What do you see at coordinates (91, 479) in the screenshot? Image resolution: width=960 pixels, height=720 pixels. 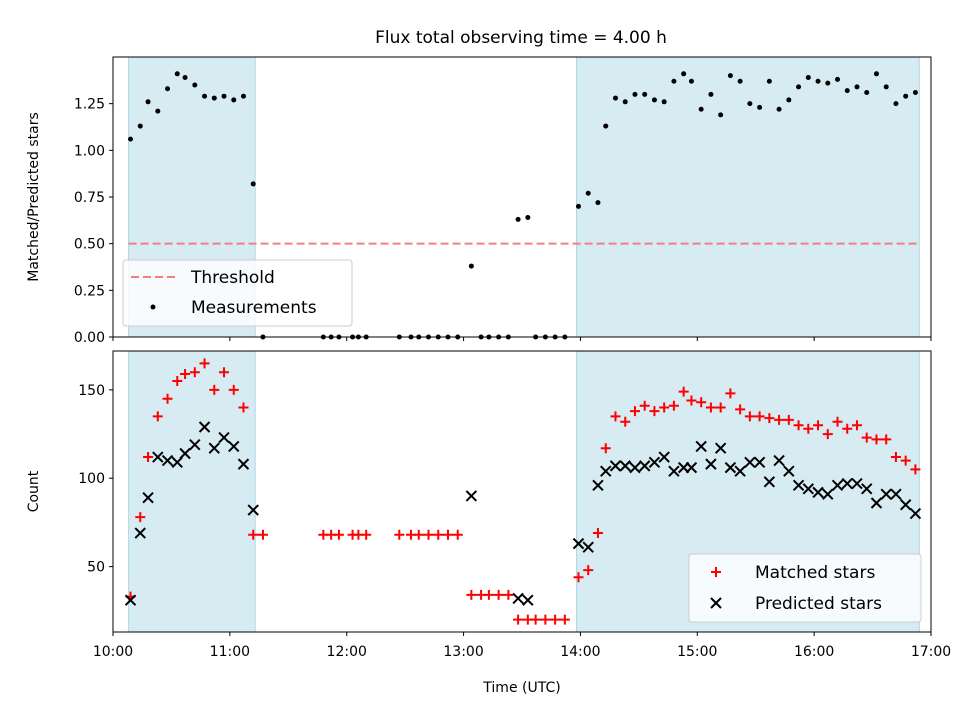 I see `y-tick-label: 100` at bounding box center [91, 479].